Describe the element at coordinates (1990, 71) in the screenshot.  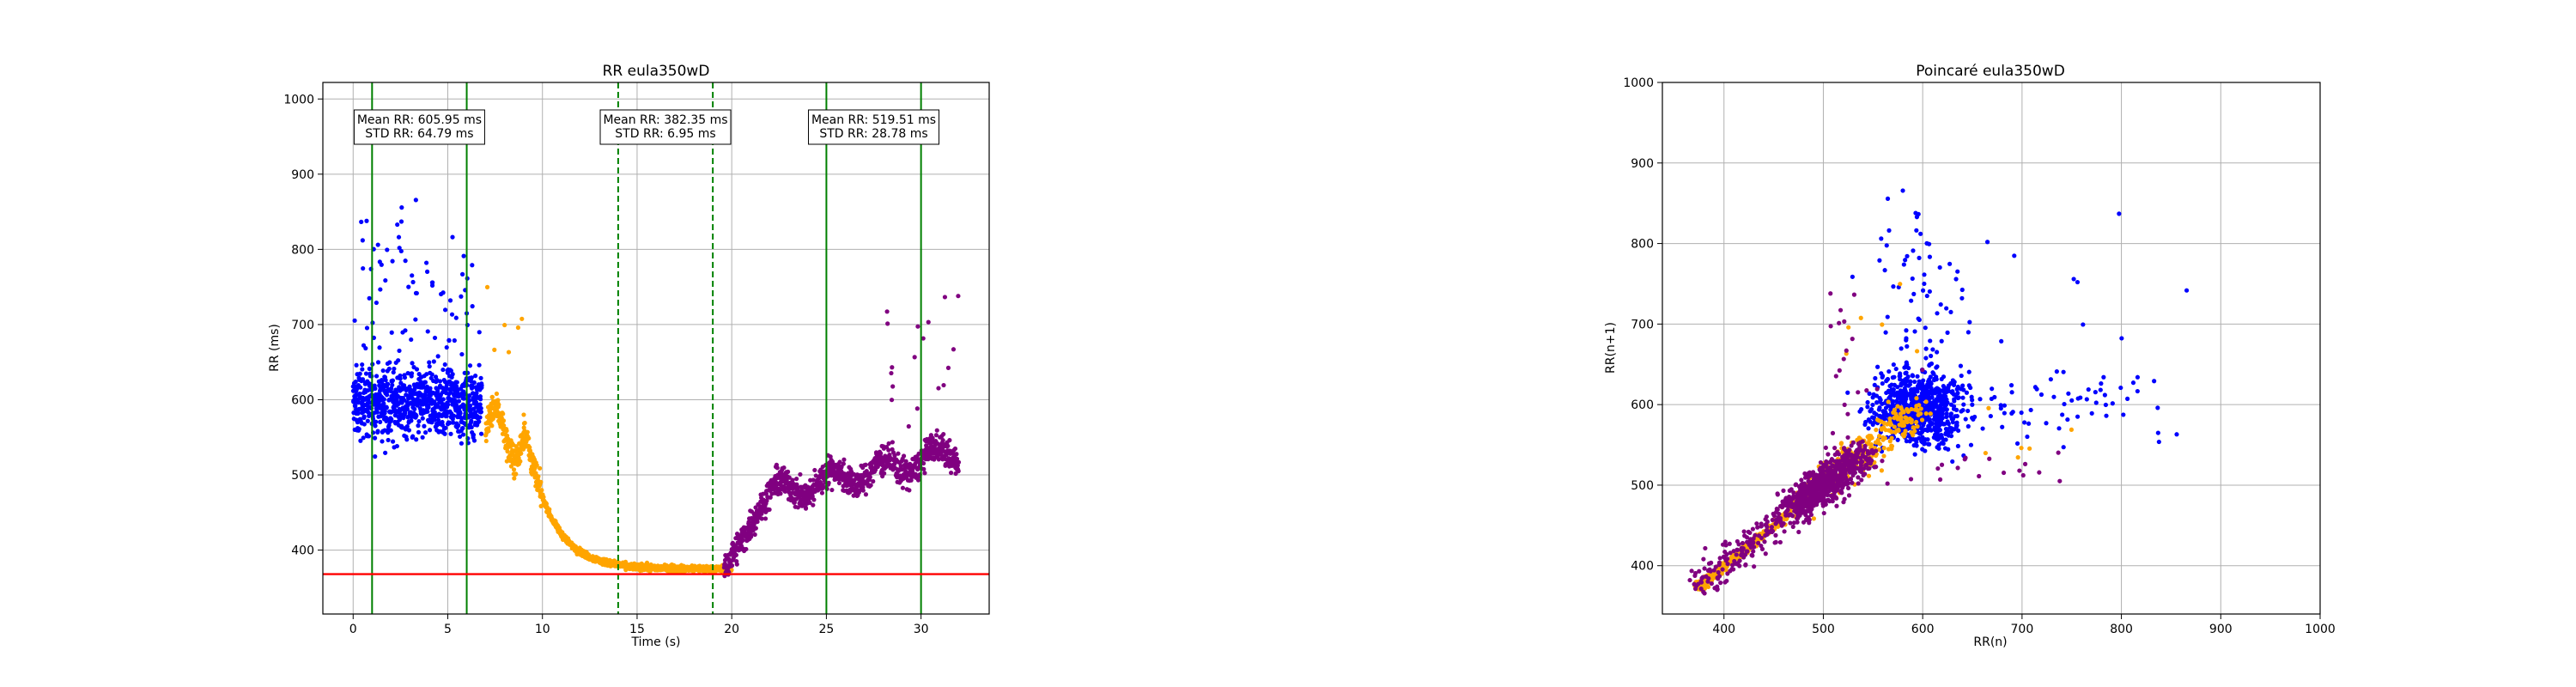
I see `poincare-chart-title: Poincaré eula350wD` at that location.